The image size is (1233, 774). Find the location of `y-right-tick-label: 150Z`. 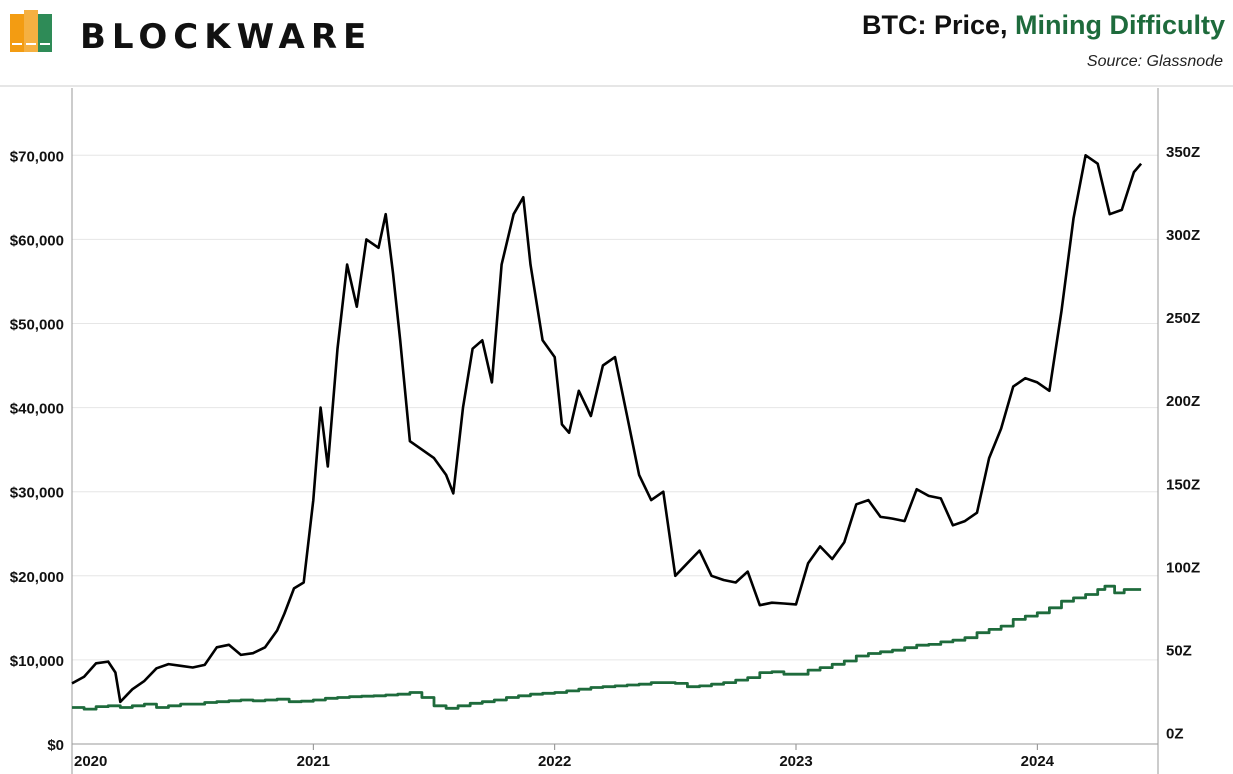

y-right-tick-label: 150Z is located at coordinates (1183, 484).